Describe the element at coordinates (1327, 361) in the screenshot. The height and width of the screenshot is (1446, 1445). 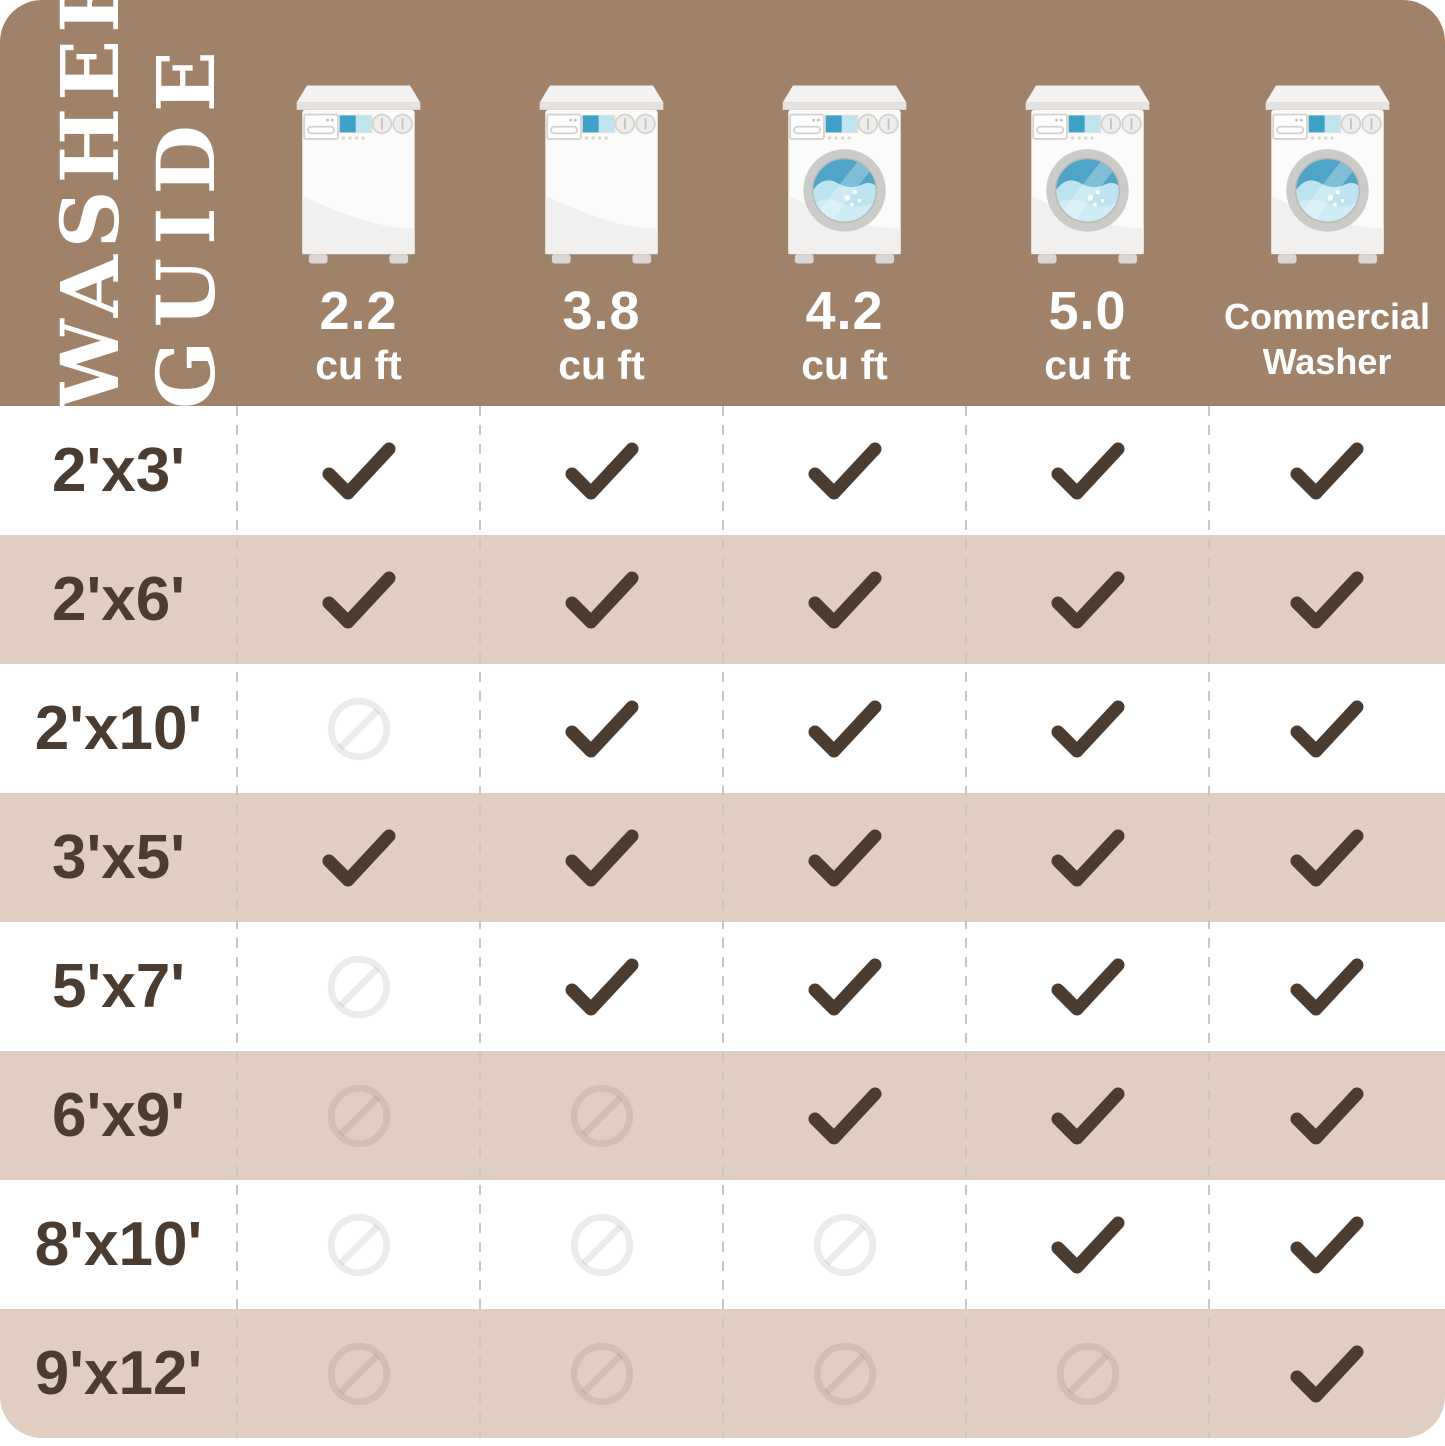
I see `capacity-sublabel: Washer` at that location.